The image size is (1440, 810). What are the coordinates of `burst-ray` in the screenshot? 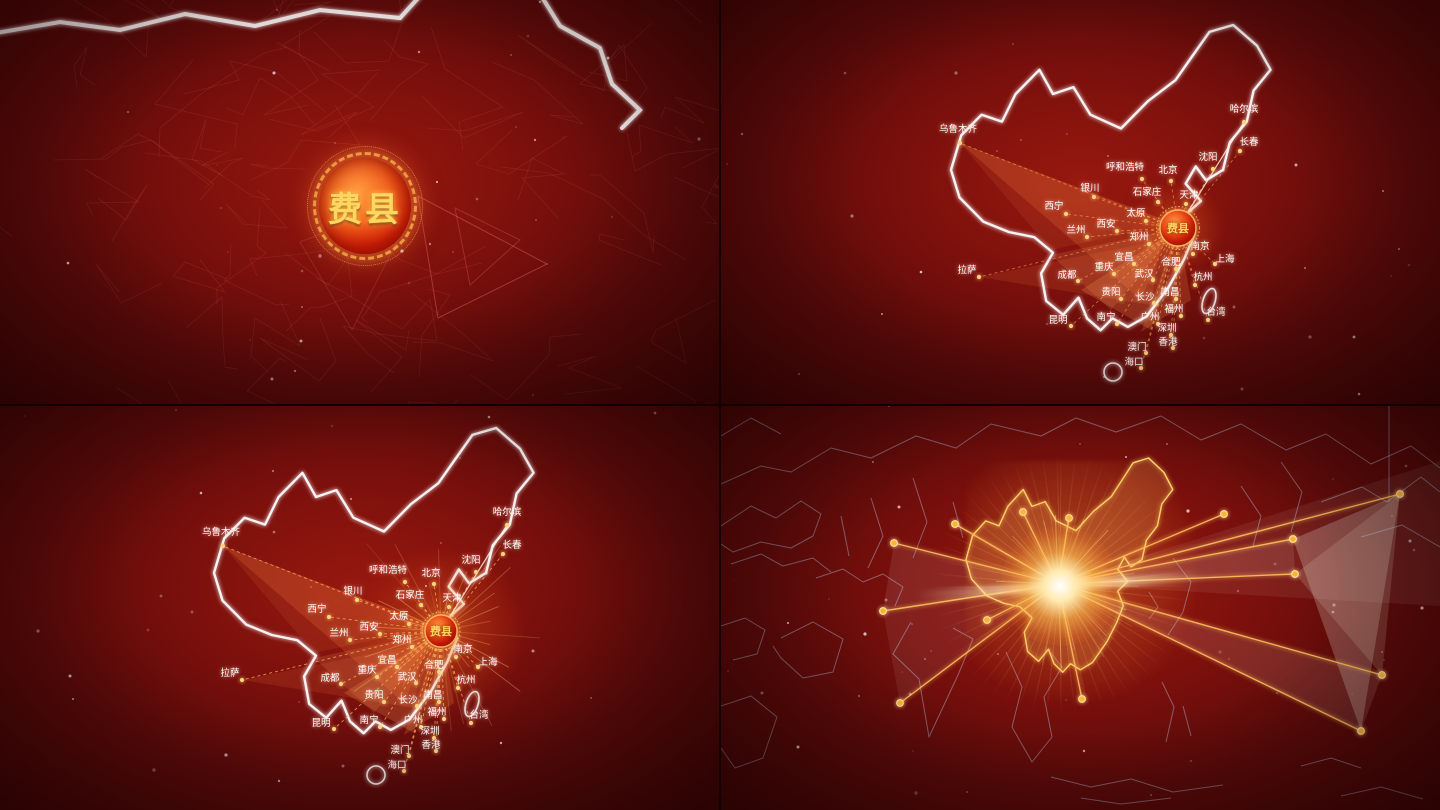 It's located at (471, 588).